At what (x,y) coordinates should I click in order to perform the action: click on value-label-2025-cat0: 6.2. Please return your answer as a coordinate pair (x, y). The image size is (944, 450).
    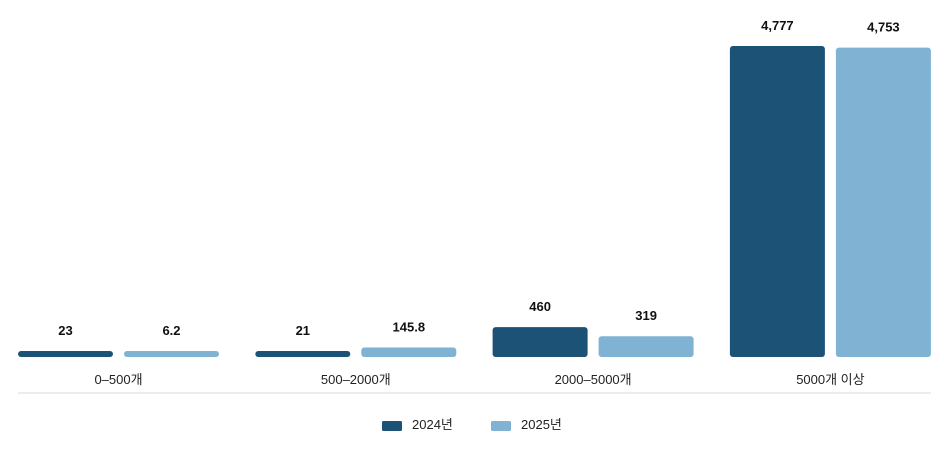
    Looking at the image, I should click on (171, 330).